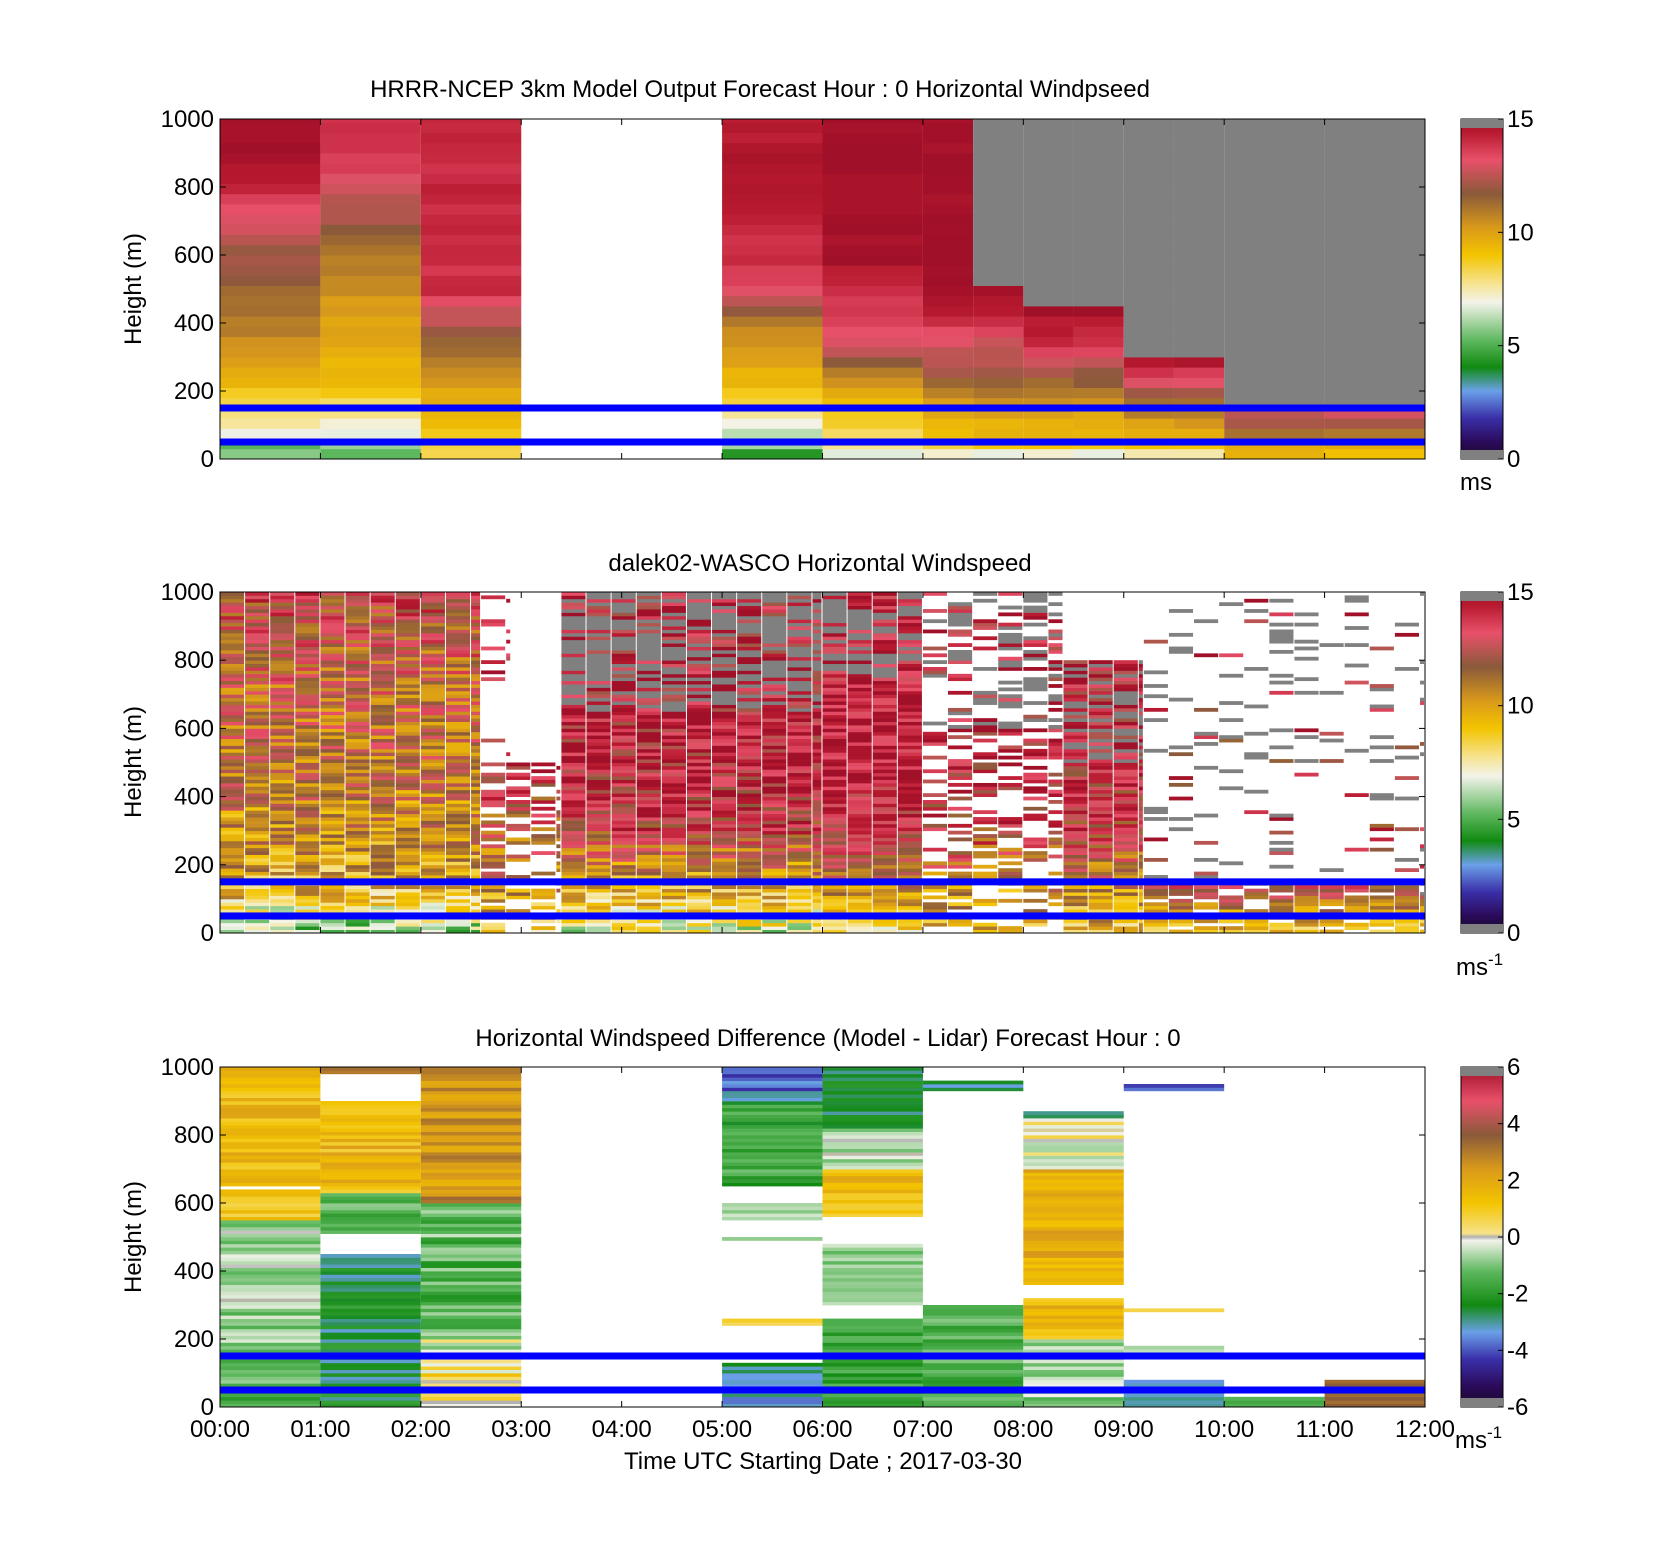 This screenshot has width=1680, height=1561. What do you see at coordinates (187, 119) in the screenshot?
I see `y-tick-label: 1000` at bounding box center [187, 119].